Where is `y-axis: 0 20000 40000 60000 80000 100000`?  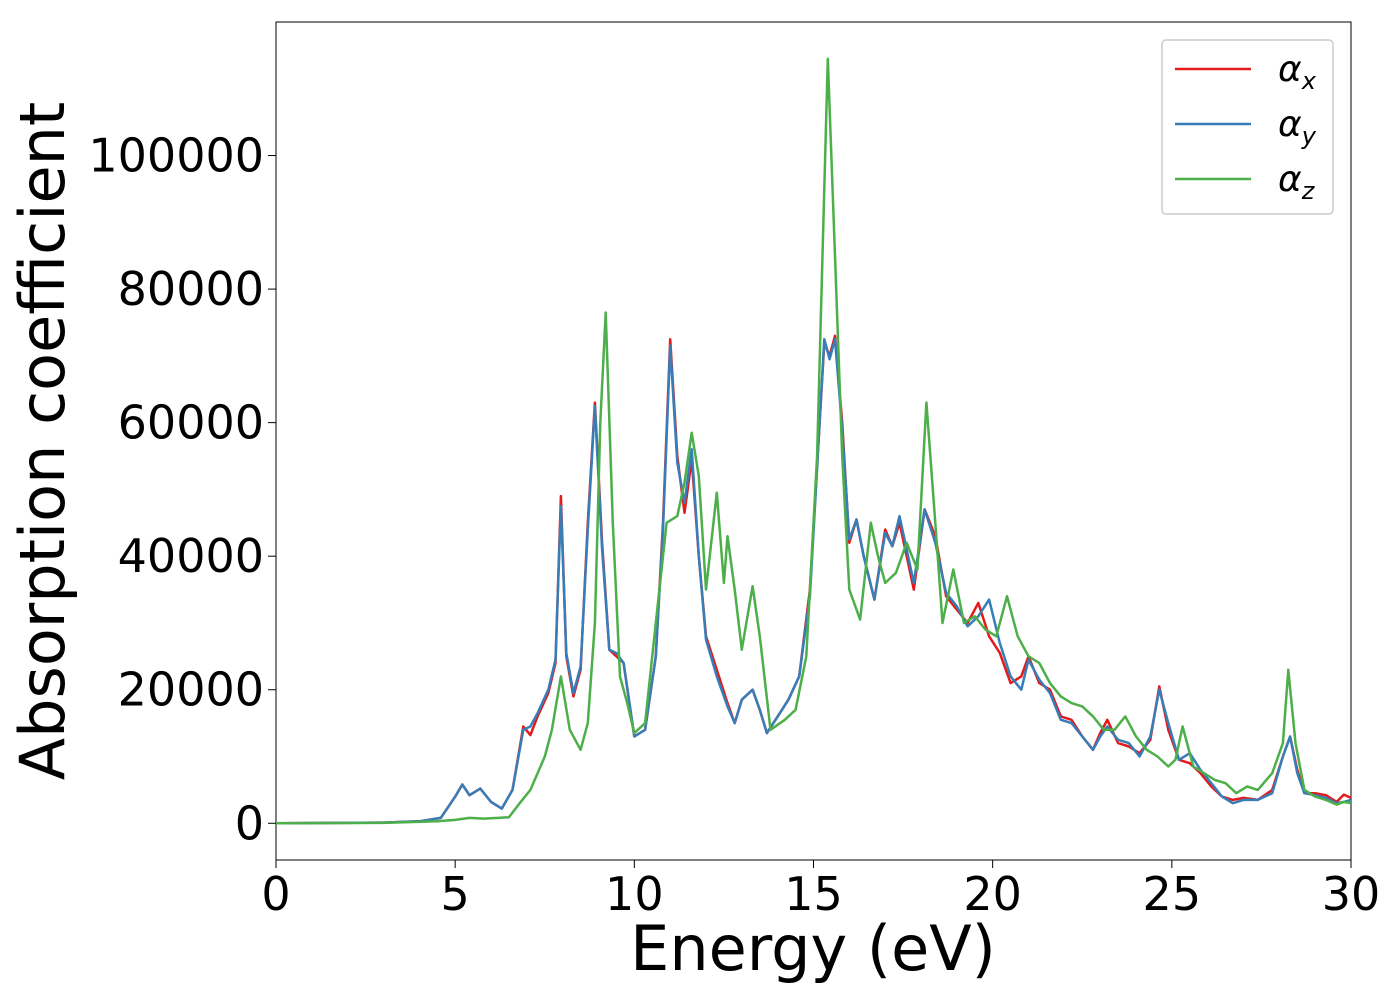
y-axis: 0 20000 40000 60000 80000 100000 is located at coordinates (182, 489).